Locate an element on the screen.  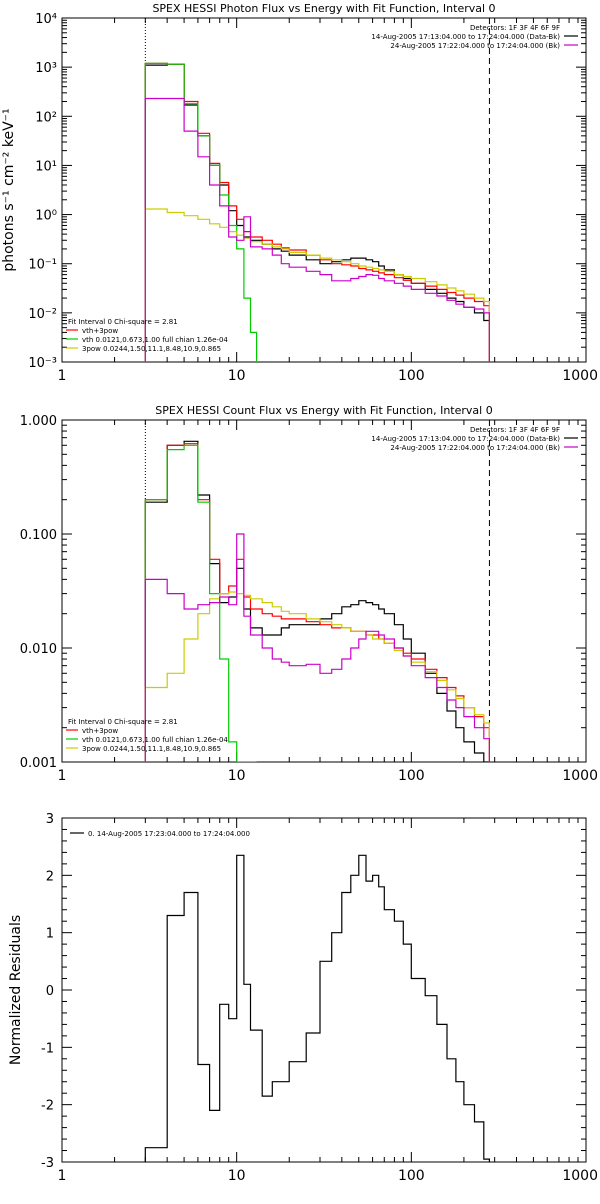
y-tick-label: 1.000 is located at coordinates (38, 421).